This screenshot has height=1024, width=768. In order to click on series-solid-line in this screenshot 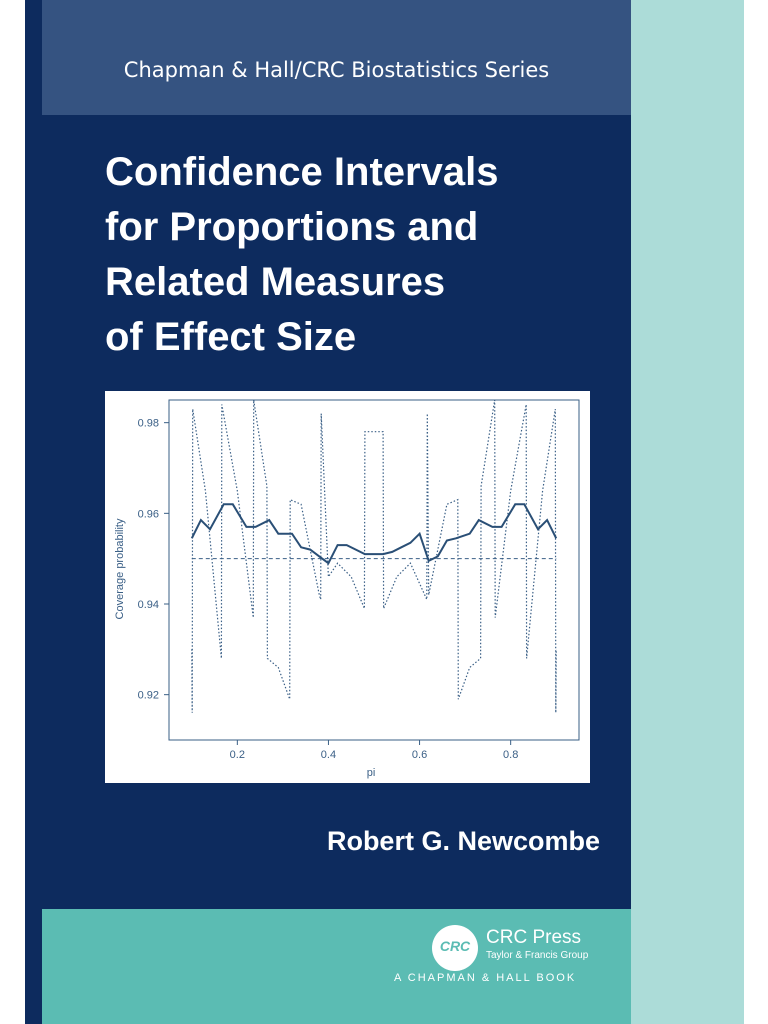, I will do `click(374, 534)`.